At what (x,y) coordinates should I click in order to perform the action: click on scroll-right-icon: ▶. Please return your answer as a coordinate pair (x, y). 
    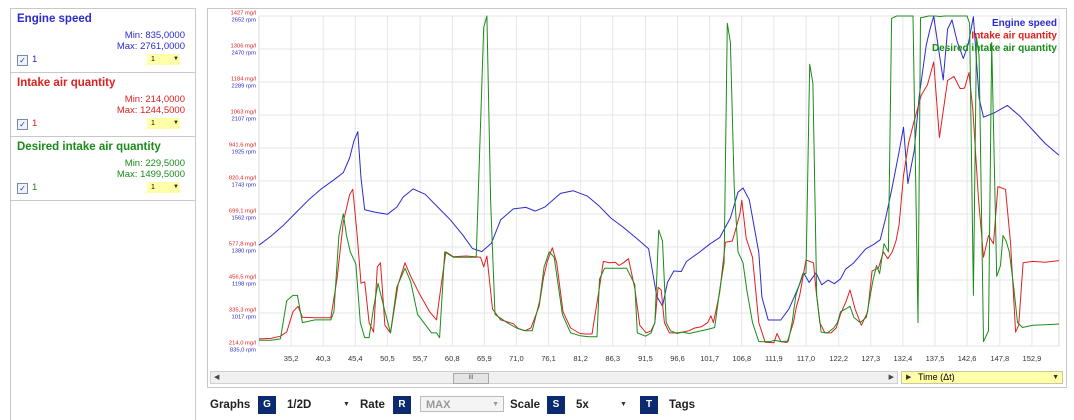
    Looking at the image, I should click on (891, 377).